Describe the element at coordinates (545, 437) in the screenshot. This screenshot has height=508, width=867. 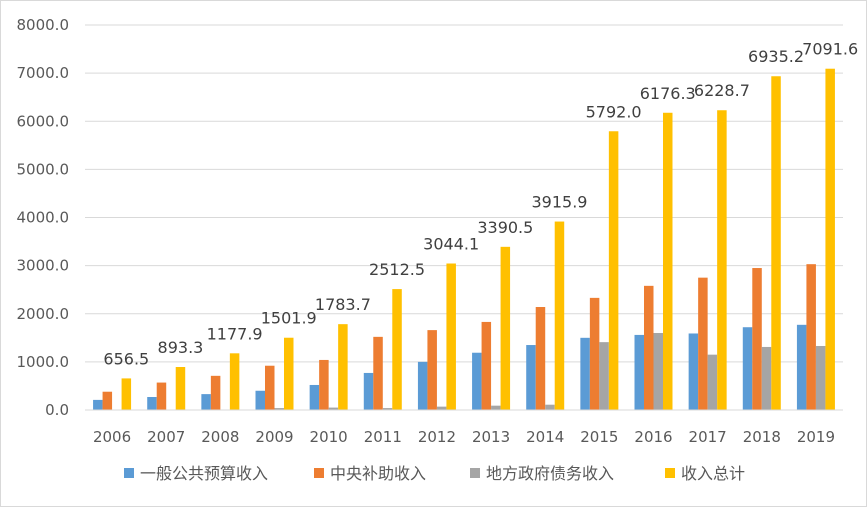
I see `x-tick-label: 2014` at that location.